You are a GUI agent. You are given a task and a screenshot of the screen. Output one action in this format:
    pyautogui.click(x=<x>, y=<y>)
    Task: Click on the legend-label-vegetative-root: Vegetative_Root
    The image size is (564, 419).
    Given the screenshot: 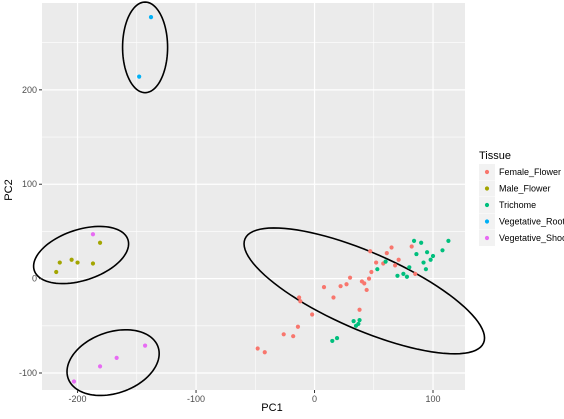 What is the action you would take?
    pyautogui.click(x=531, y=222)
    